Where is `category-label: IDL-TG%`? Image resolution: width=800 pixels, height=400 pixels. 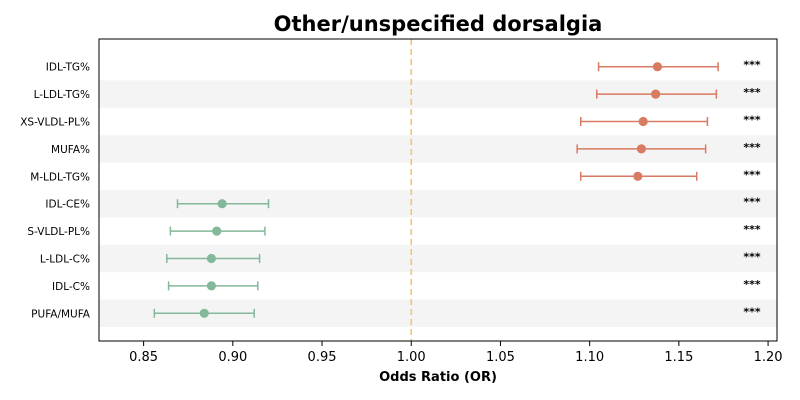 category-label: IDL-TG% is located at coordinates (68, 68).